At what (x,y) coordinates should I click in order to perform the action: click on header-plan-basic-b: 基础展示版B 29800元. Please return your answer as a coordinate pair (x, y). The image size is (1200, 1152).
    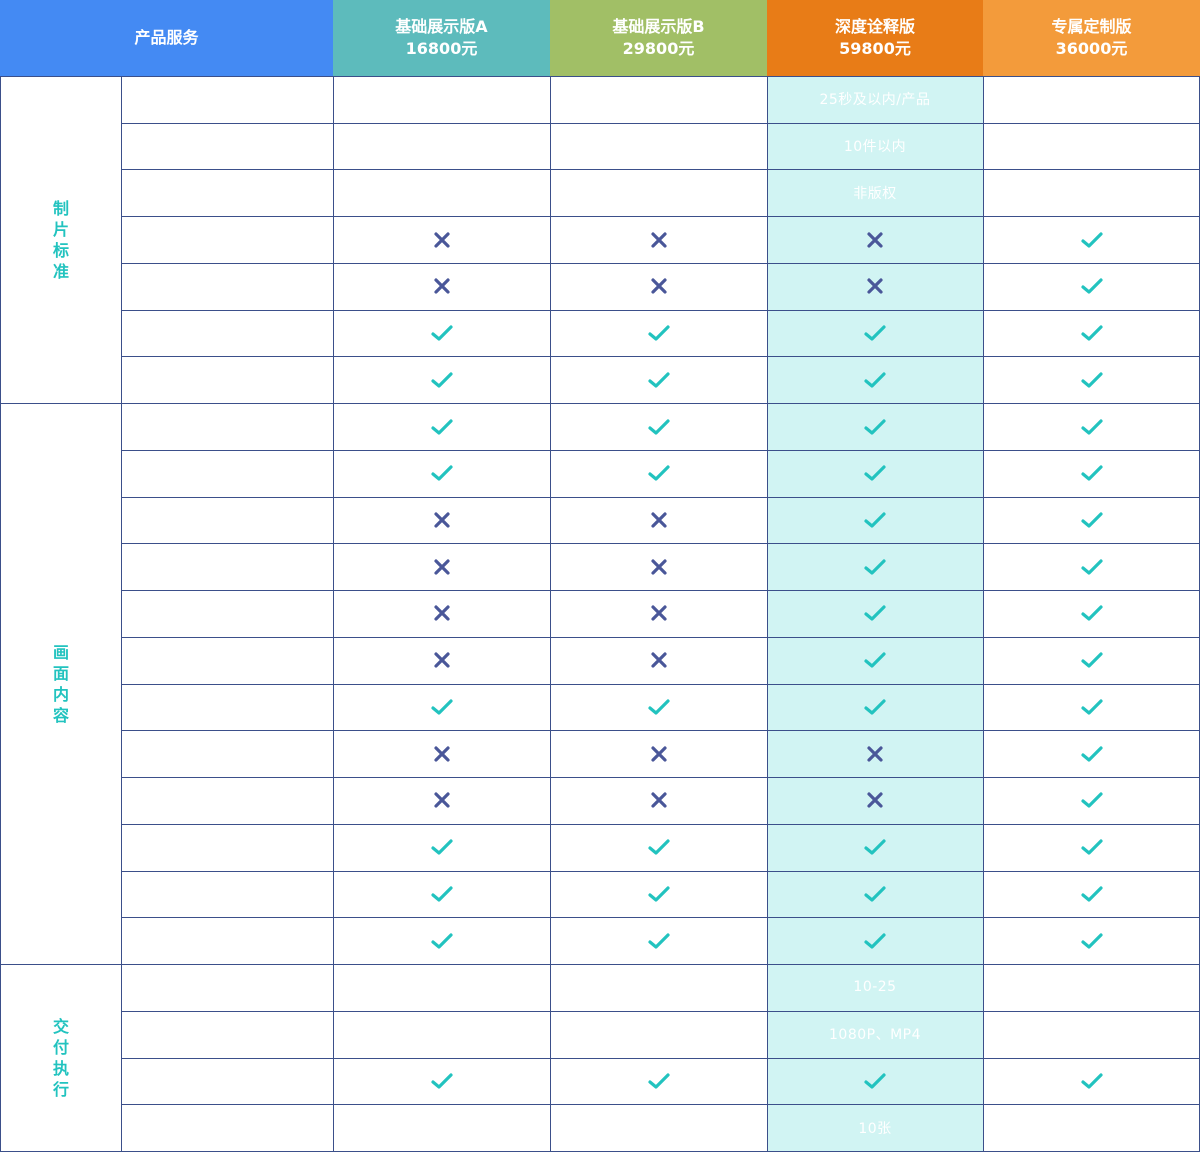
    Looking at the image, I should click on (658, 38).